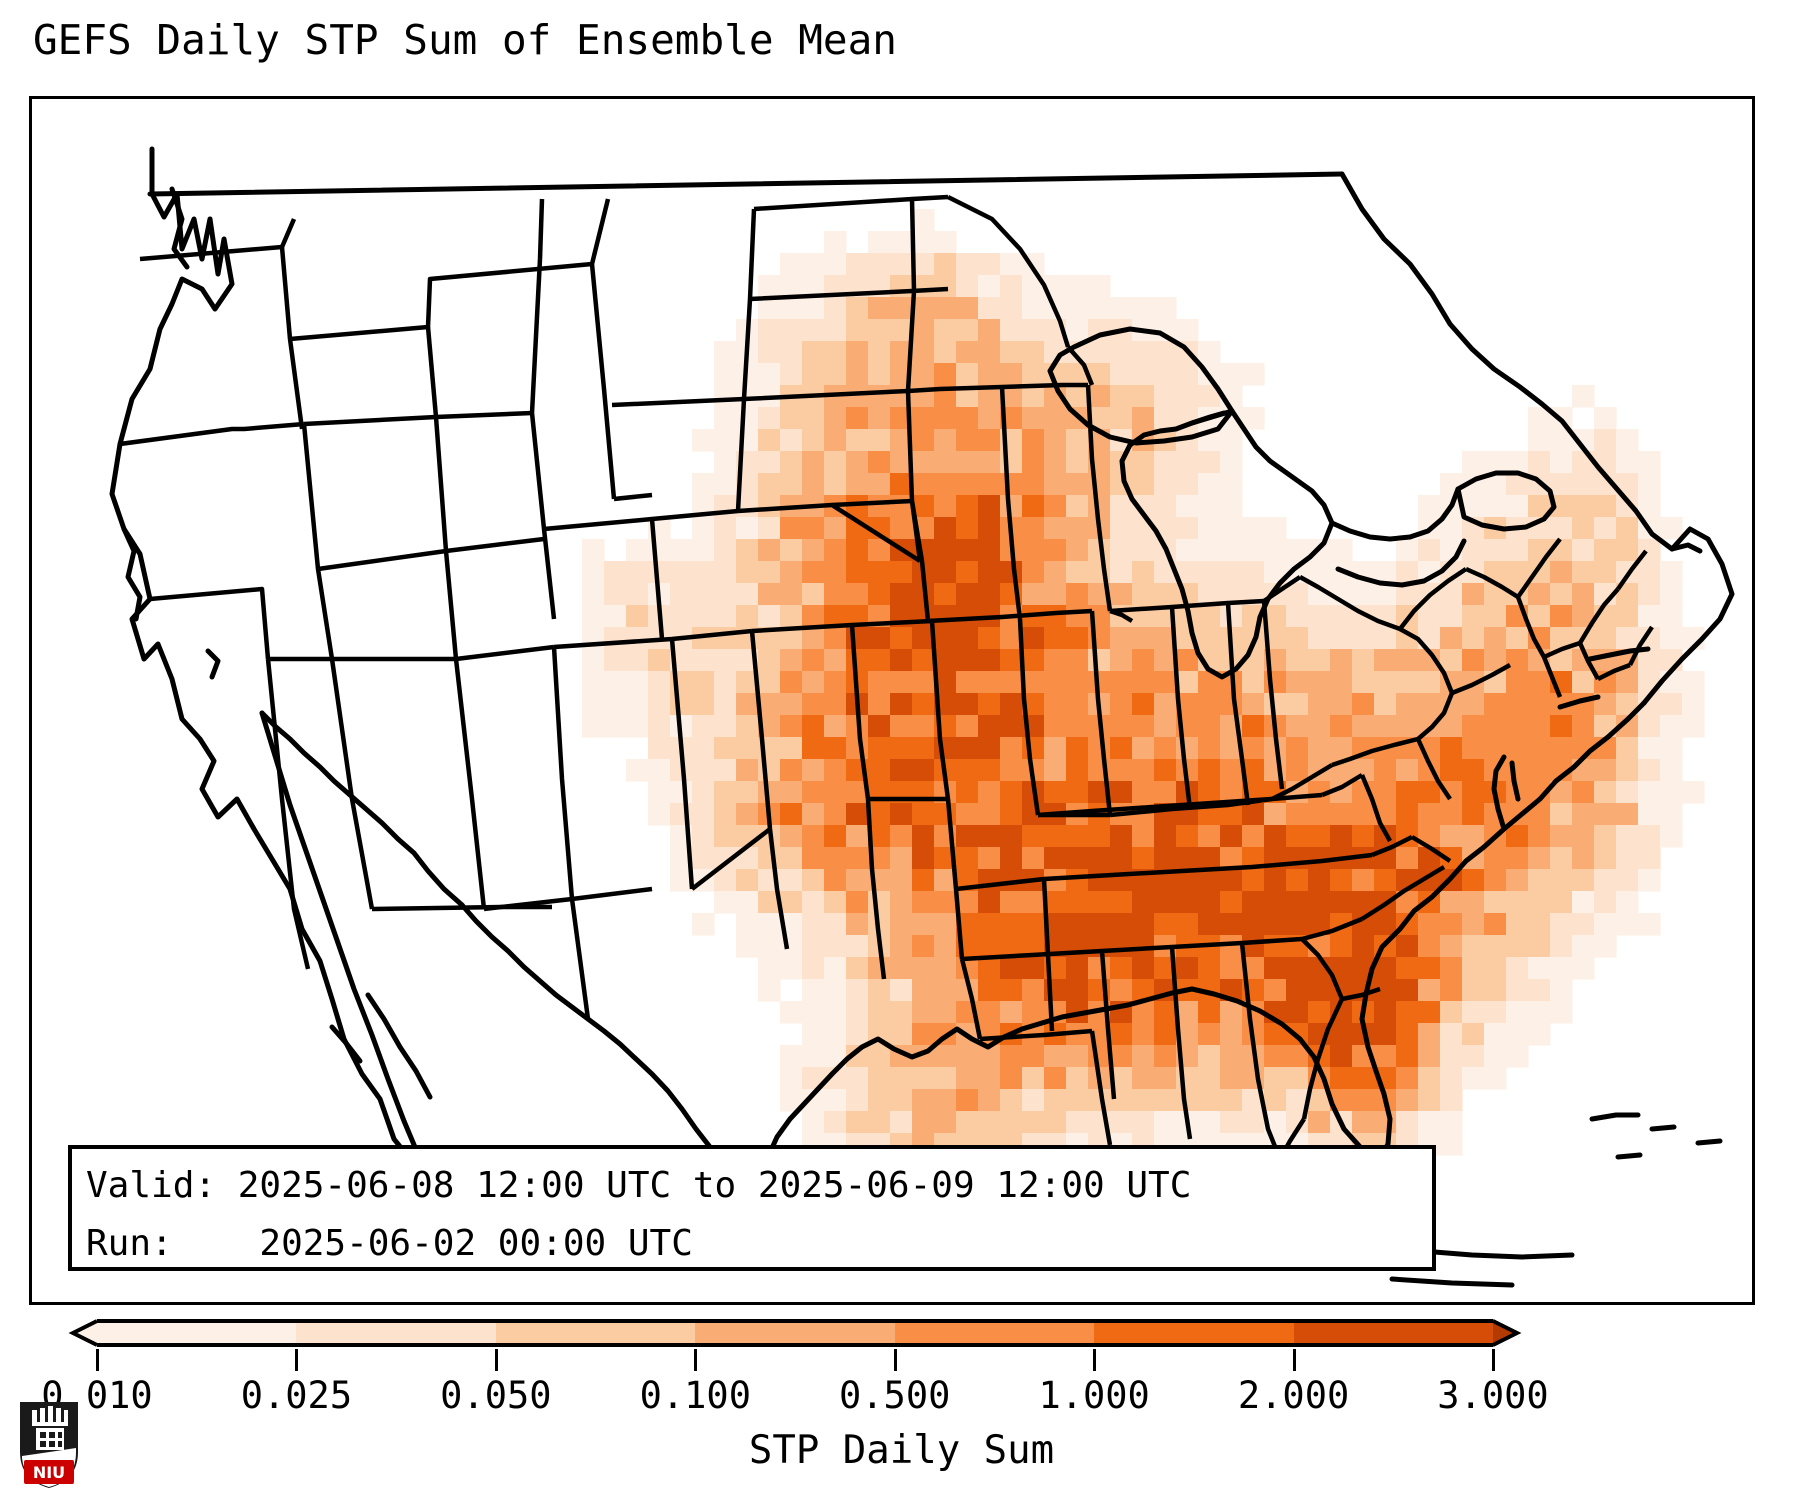 This screenshot has width=1803, height=1500. What do you see at coordinates (1493, 1395) in the screenshot?
I see `colorbar-tick-label-7: 3.000` at bounding box center [1493, 1395].